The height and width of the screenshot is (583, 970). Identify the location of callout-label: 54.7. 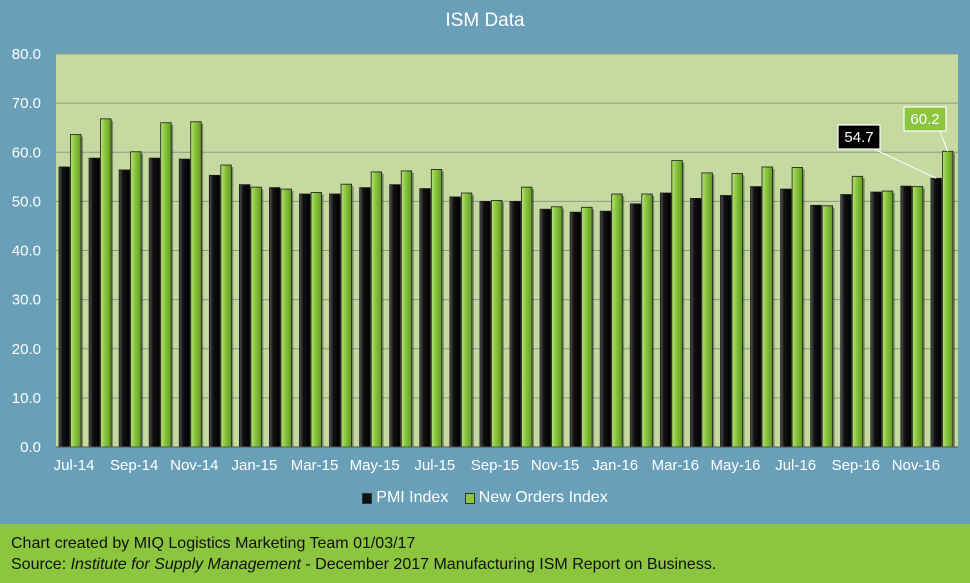
(858, 137).